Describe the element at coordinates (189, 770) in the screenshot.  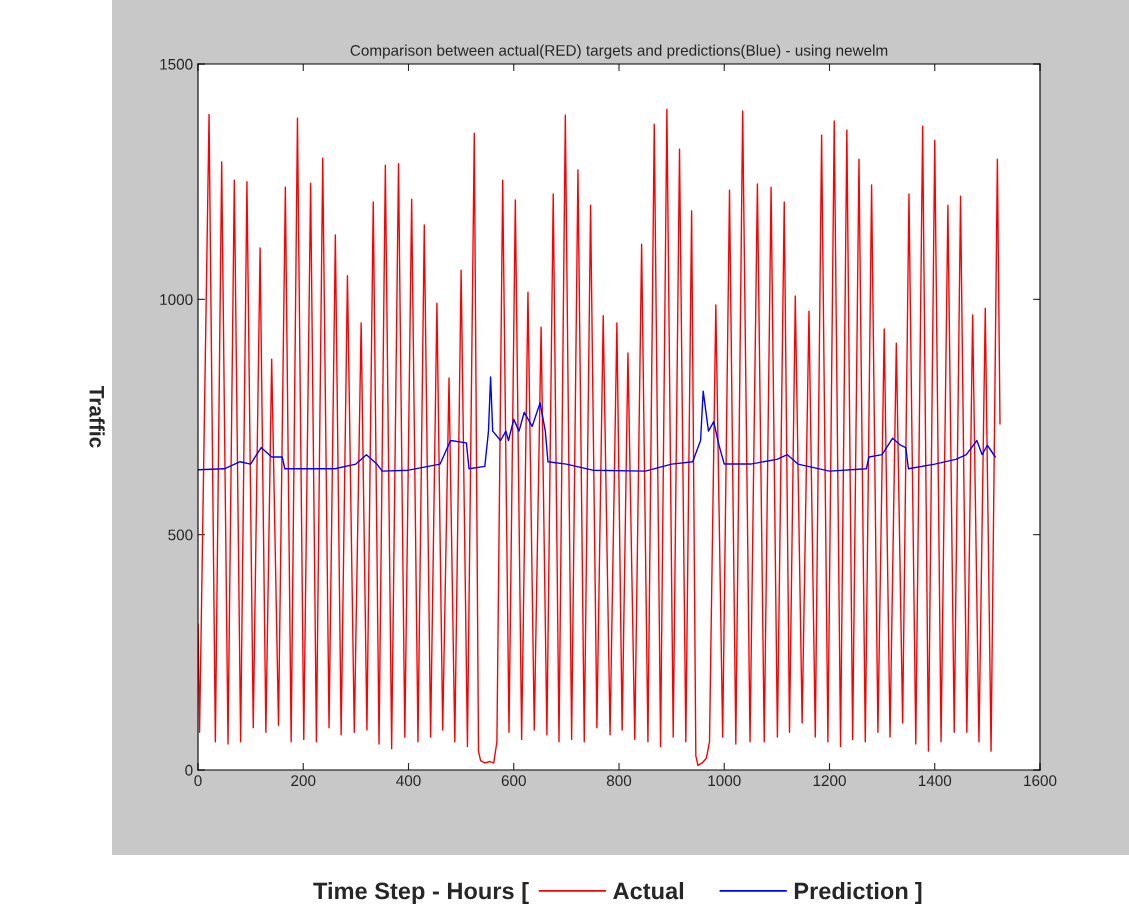
I see `y-tick-label: 0` at that location.